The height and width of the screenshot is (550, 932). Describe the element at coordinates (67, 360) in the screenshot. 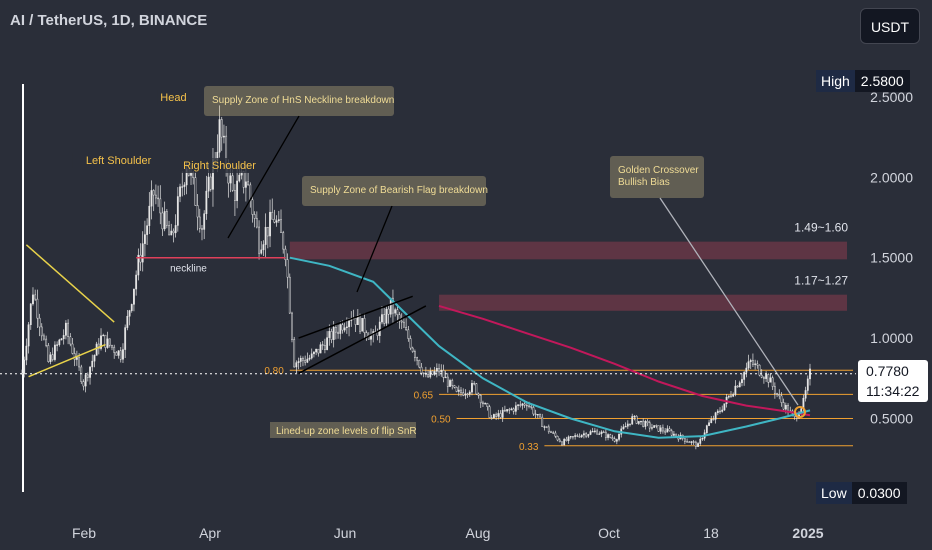

I see `triangle-lower-line` at that location.